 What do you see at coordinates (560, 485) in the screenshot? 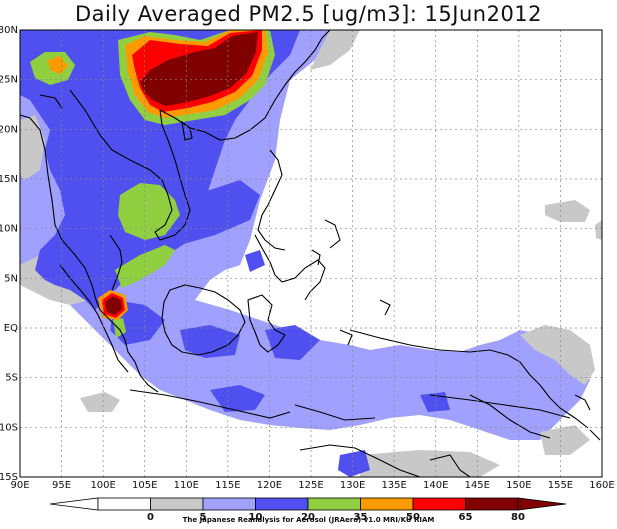
I see `x-tick-label: 155E` at bounding box center [560, 485].